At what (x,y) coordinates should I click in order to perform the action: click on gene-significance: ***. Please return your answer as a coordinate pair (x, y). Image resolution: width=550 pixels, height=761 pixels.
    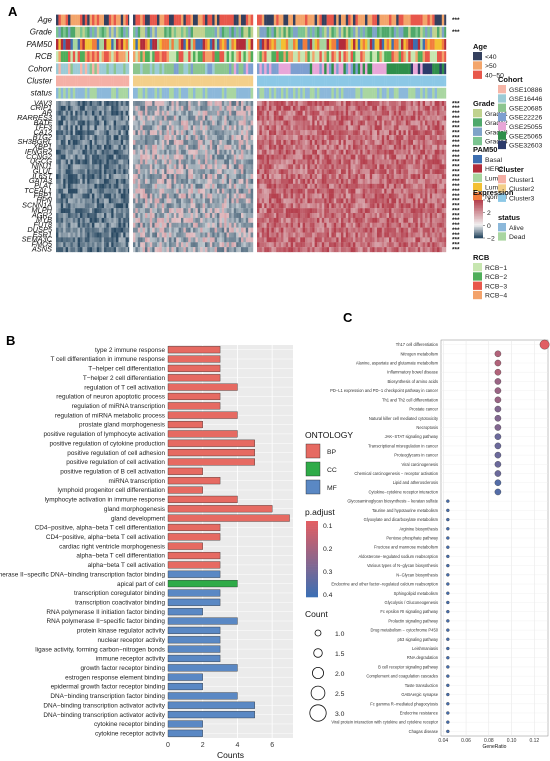
    Looking at the image, I should click on (456, 162).